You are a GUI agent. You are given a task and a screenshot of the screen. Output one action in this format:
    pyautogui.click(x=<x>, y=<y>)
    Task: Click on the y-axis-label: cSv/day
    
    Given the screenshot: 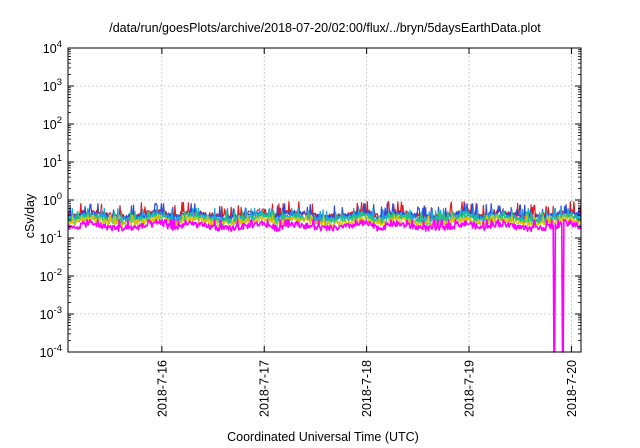 What is the action you would take?
    pyautogui.click(x=30, y=215)
    